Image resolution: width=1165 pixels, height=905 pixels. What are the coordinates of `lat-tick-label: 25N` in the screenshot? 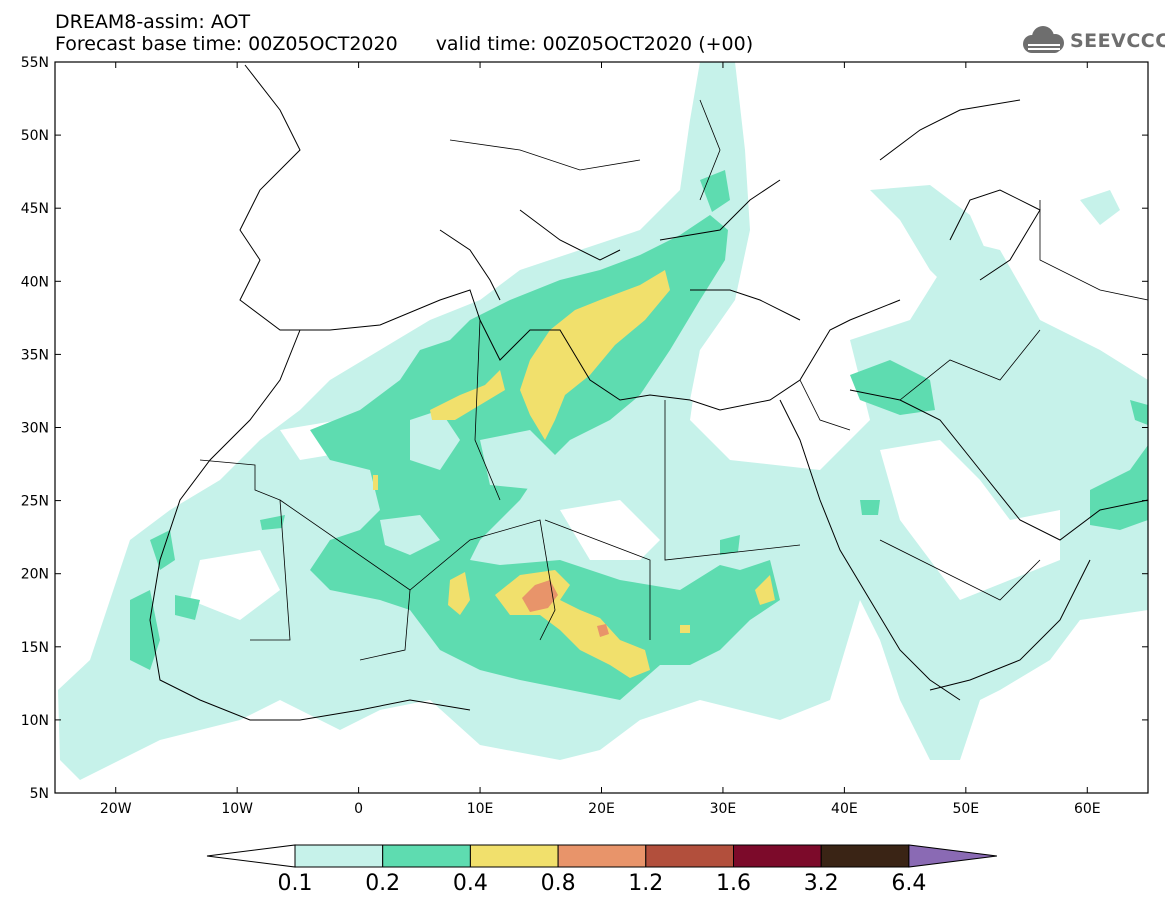 It's located at (35, 502).